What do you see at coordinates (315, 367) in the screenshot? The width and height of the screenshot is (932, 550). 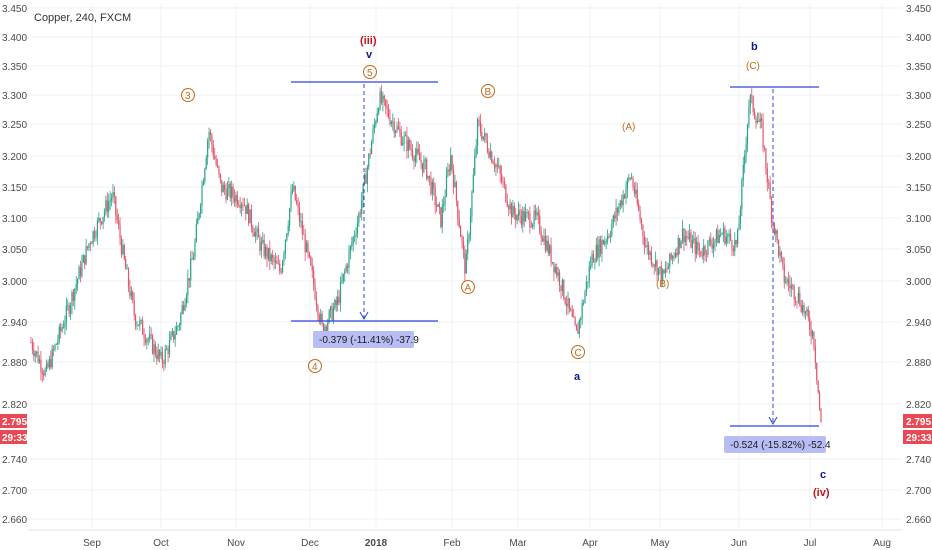 I see `svg-text: 4` at bounding box center [315, 367].